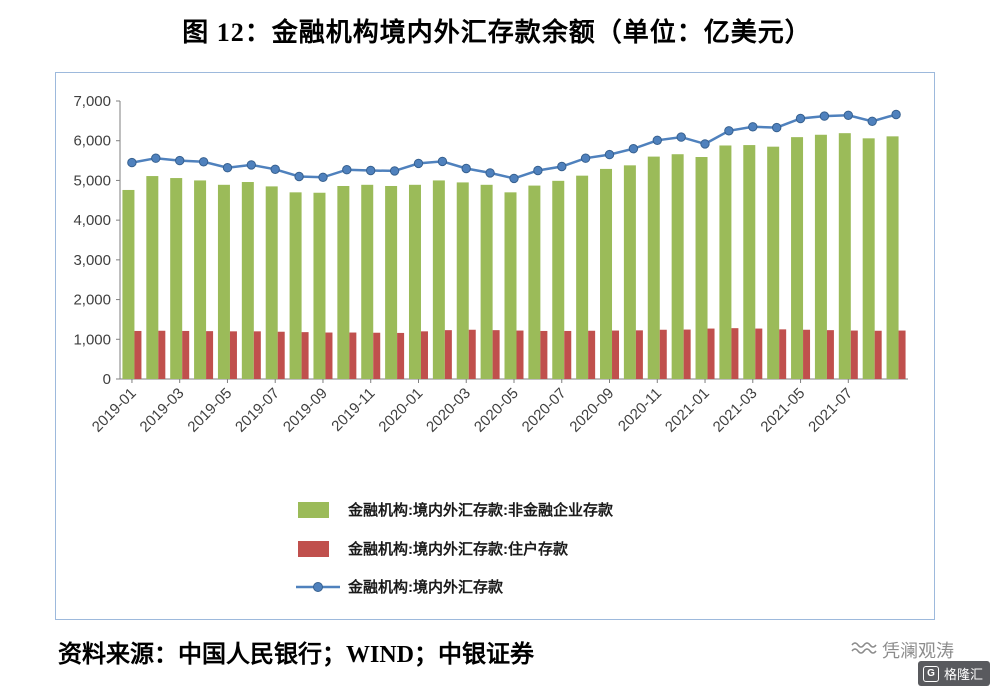 This screenshot has height=692, width=994. Describe the element at coordinates (318, 587) in the screenshot. I see `legend-marker-icon` at that location.